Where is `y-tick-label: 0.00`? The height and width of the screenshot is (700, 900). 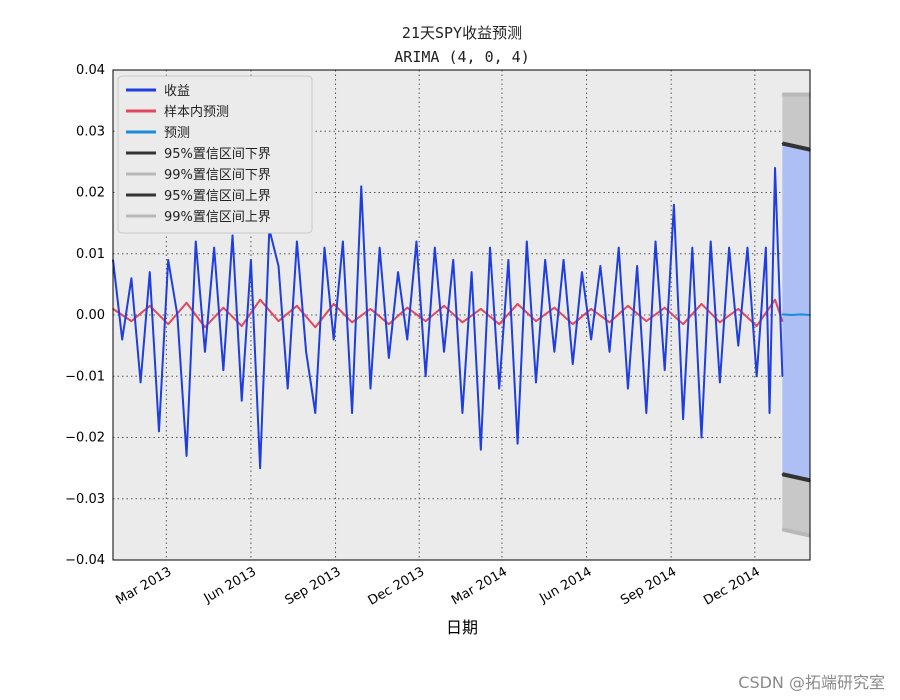
y-tick-label: 0.00 is located at coordinates (90, 315).